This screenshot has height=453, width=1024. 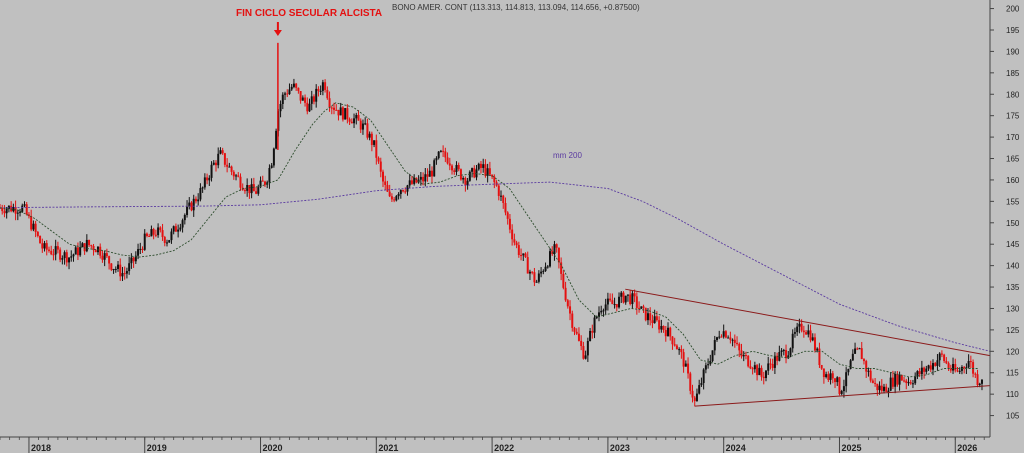 What do you see at coordinates (1013, 201) in the screenshot?
I see `y-tick-label: 155` at bounding box center [1013, 201].